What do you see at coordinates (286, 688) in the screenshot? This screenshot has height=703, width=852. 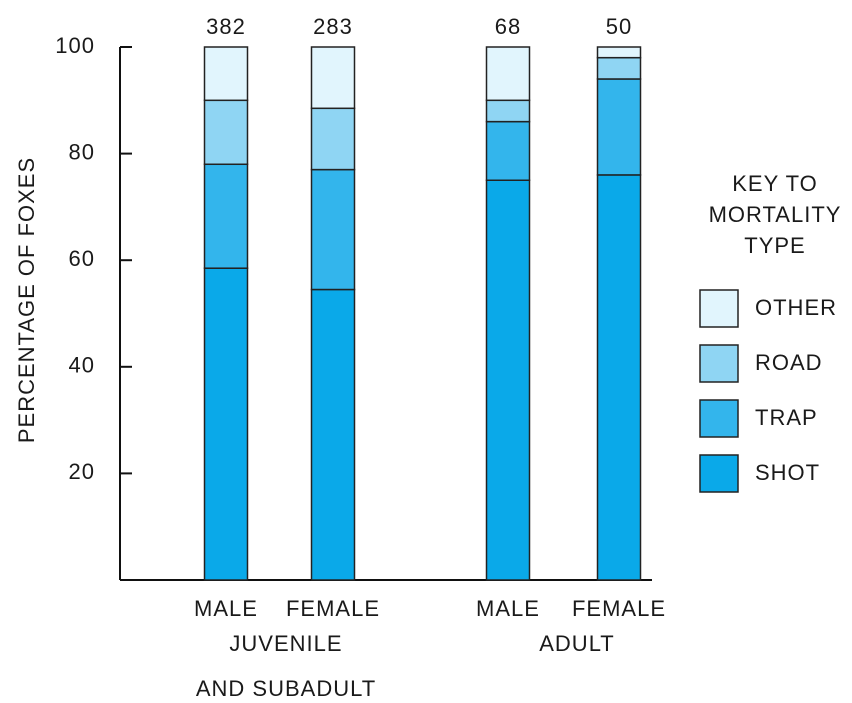 I see `group-label: AND SUBADULT` at bounding box center [286, 688].